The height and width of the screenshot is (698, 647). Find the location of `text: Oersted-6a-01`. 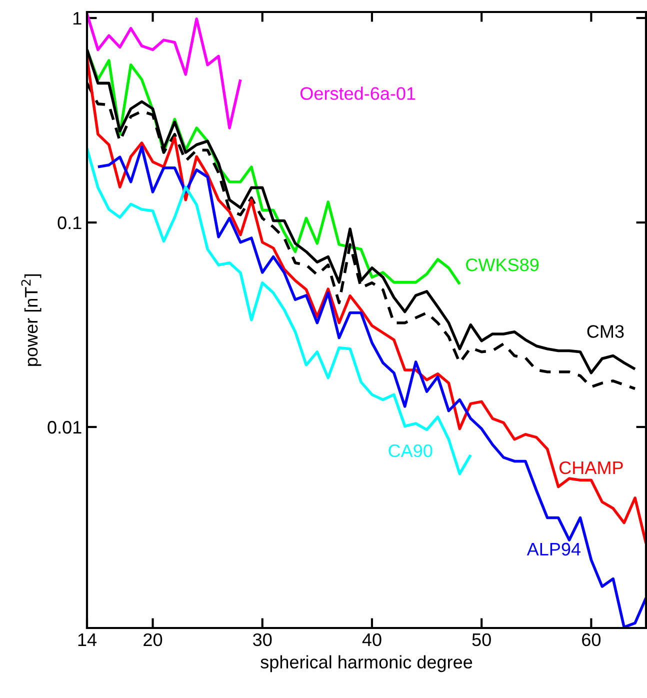

text: Oersted-6a-01 is located at coordinates (358, 93).